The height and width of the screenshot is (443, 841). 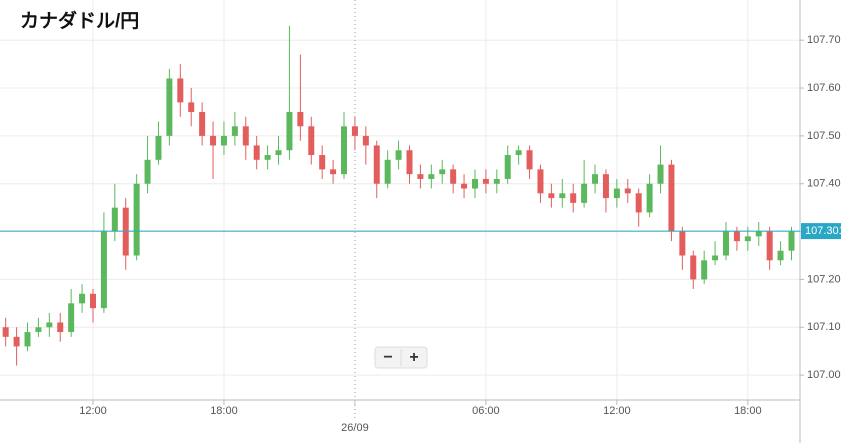 What do you see at coordinates (824, 375) in the screenshot?
I see `y-tick-label: 107.000` at bounding box center [824, 375].